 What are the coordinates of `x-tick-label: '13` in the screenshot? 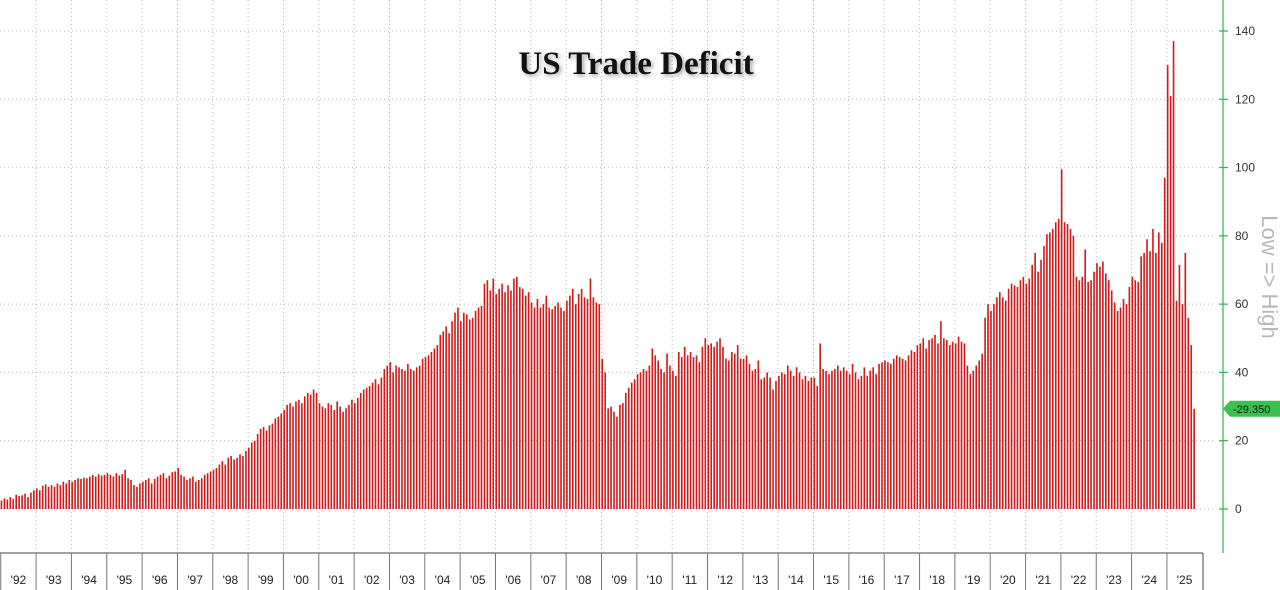 It's located at (761, 580).